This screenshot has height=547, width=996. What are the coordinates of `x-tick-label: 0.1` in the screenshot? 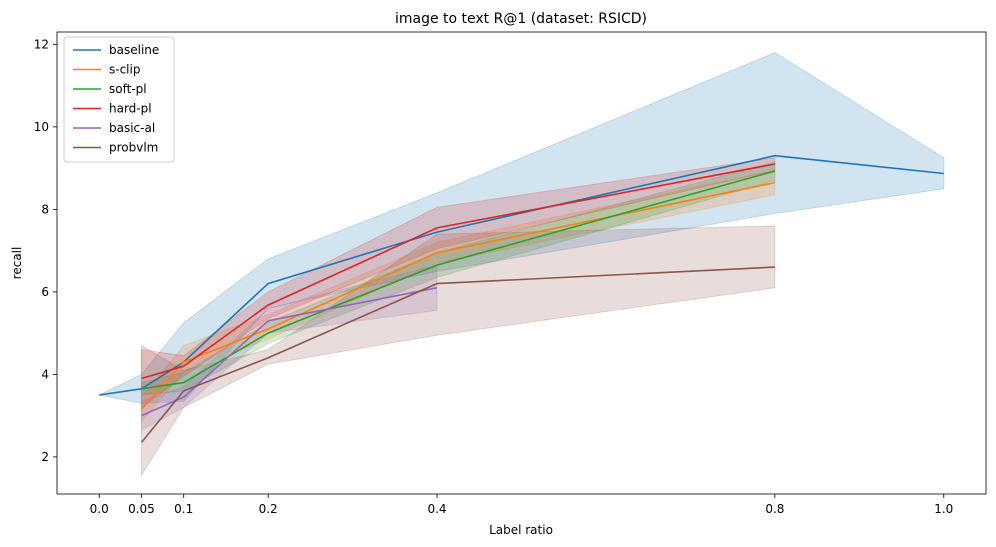 It's located at (183, 509).